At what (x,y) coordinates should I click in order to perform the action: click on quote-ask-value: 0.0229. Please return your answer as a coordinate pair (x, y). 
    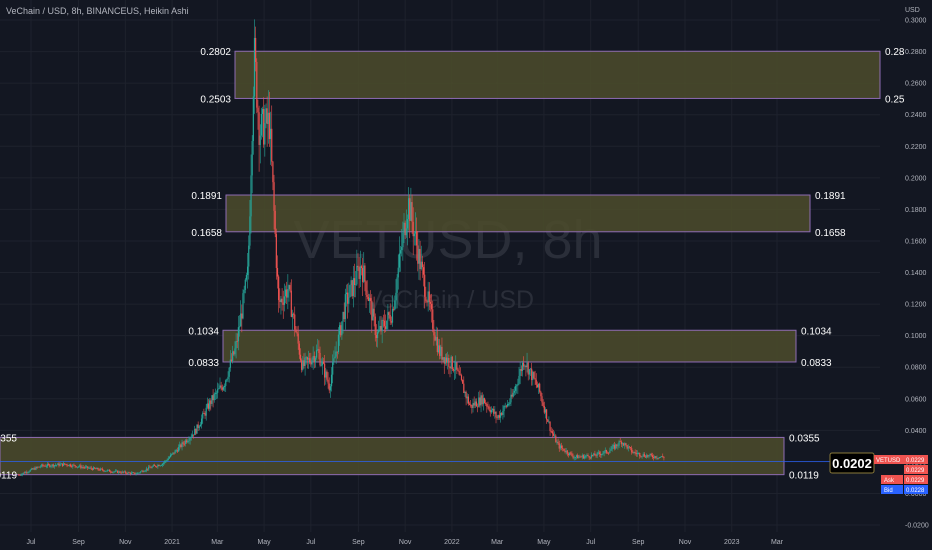
    Looking at the image, I should click on (915, 481).